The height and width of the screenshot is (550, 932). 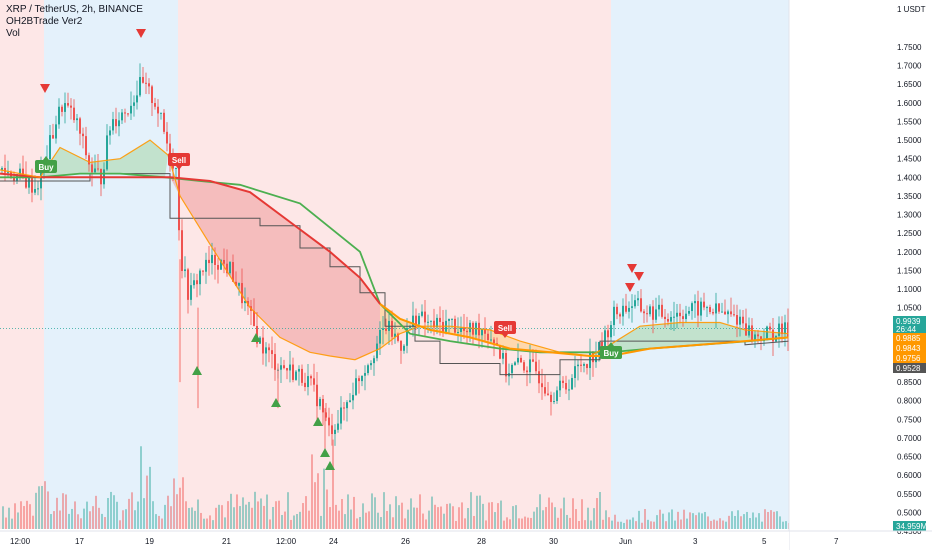 I want to click on price-tick-label: 1.7000, so click(x=909, y=66).